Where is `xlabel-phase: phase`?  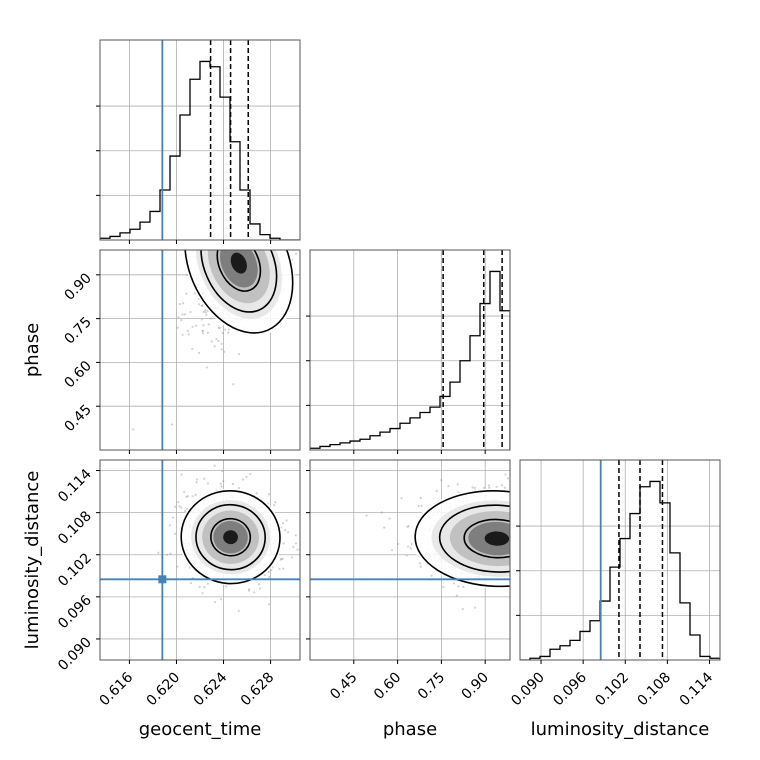
xlabel-phase: phase is located at coordinates (410, 729).